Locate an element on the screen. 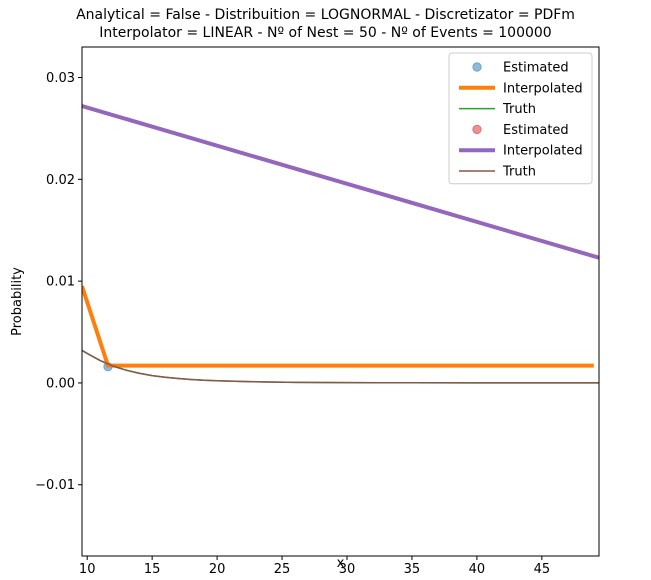 This screenshot has height=580, width=651. x-tick-label: 15 is located at coordinates (152, 569).